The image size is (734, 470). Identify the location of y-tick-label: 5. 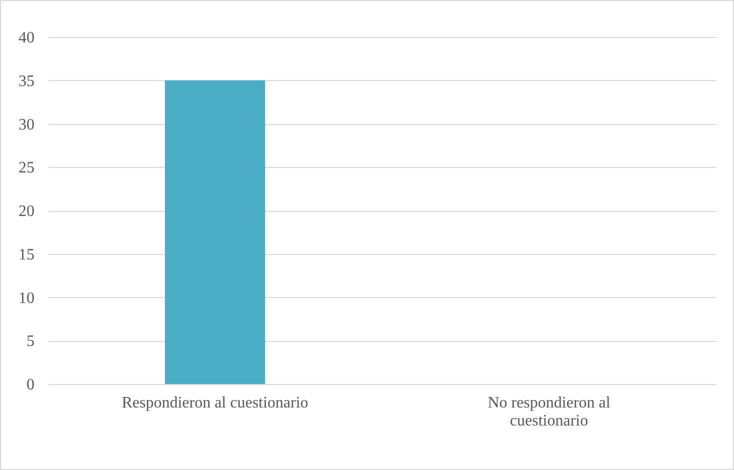
(30, 341).